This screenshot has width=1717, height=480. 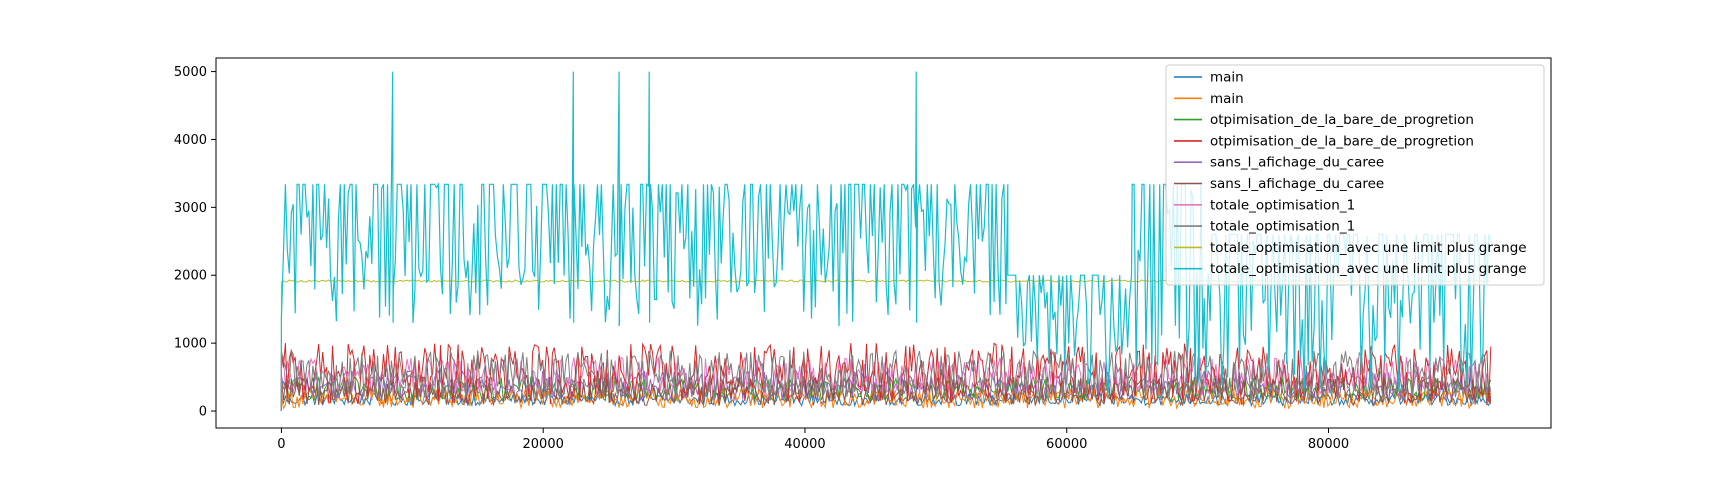 I want to click on x-tick-label: 80000, so click(x=1328, y=444).